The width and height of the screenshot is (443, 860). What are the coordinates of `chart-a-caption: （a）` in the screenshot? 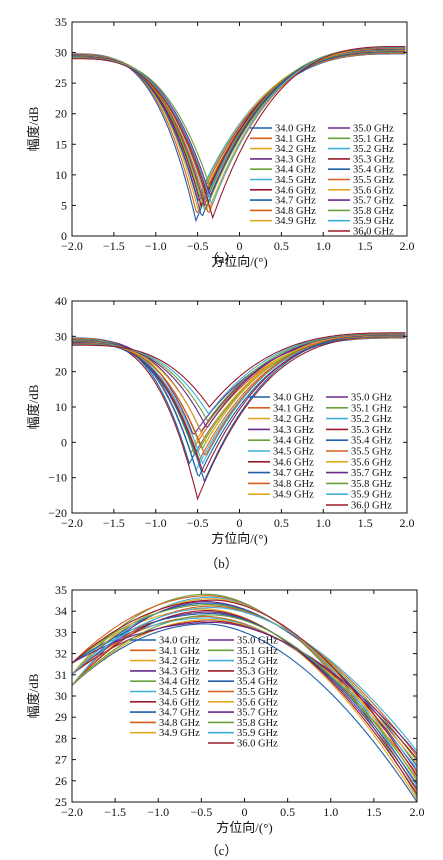 It's located at (221, 258).